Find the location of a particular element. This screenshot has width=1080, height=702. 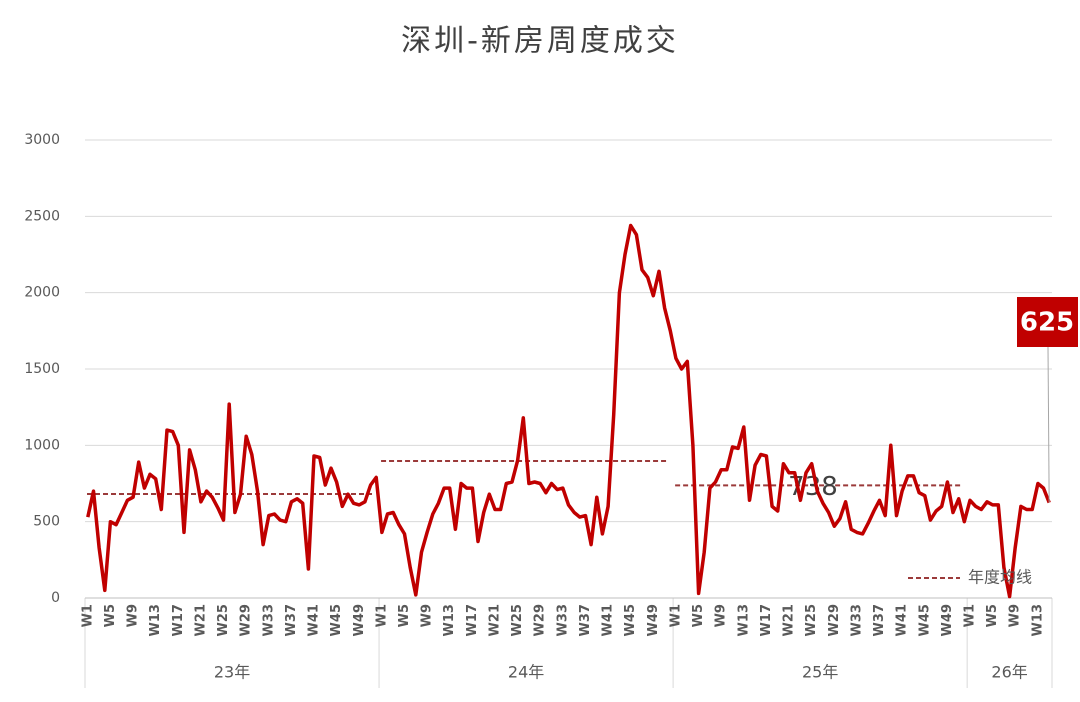

y-tick-label: 2500 is located at coordinates (42, 216).